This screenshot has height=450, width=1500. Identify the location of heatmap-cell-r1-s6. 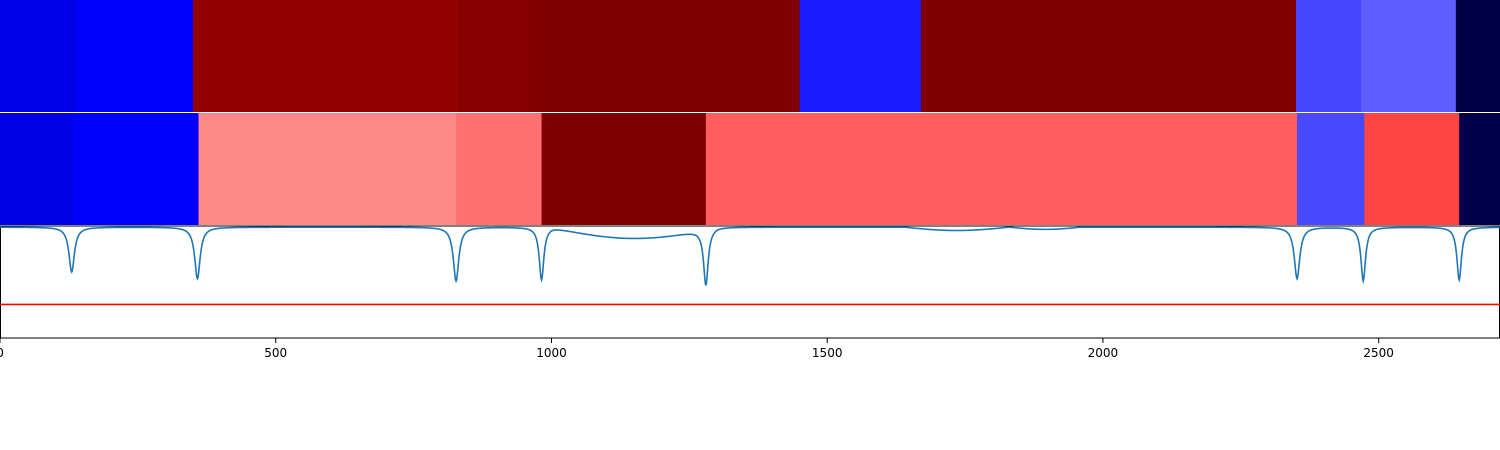
(860, 56).